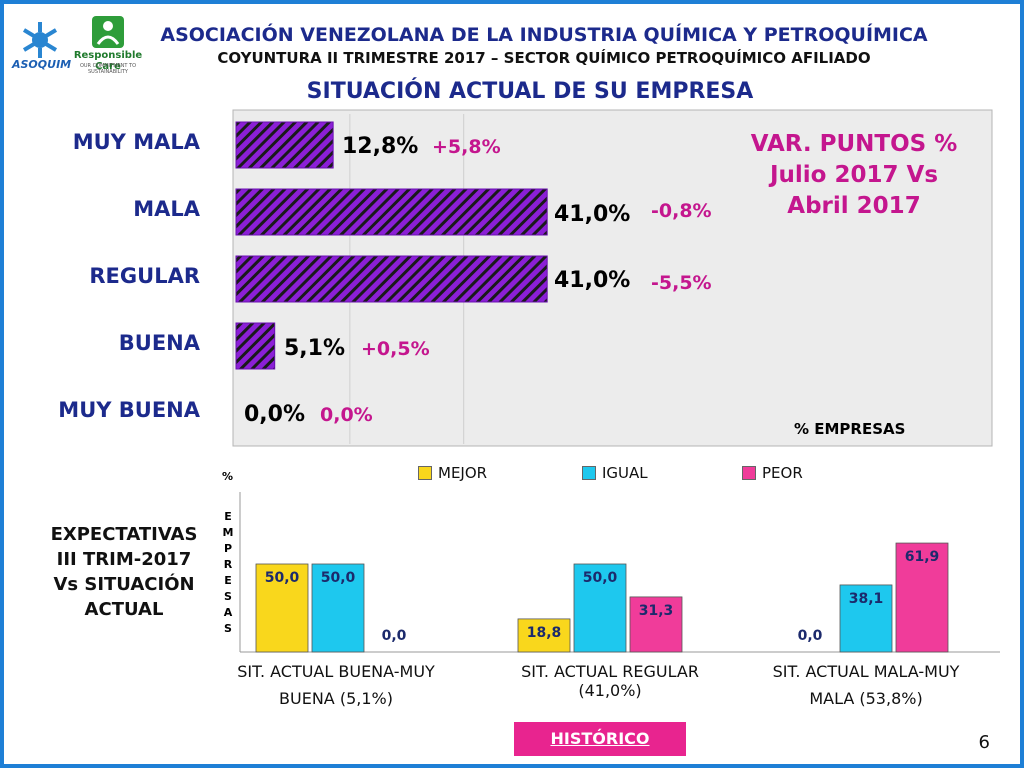 Image resolution: width=1024 pixels, height=768 pixels. What do you see at coordinates (625, 473) in the screenshot?
I see `legend-label-igual: IGUAL` at bounding box center [625, 473].